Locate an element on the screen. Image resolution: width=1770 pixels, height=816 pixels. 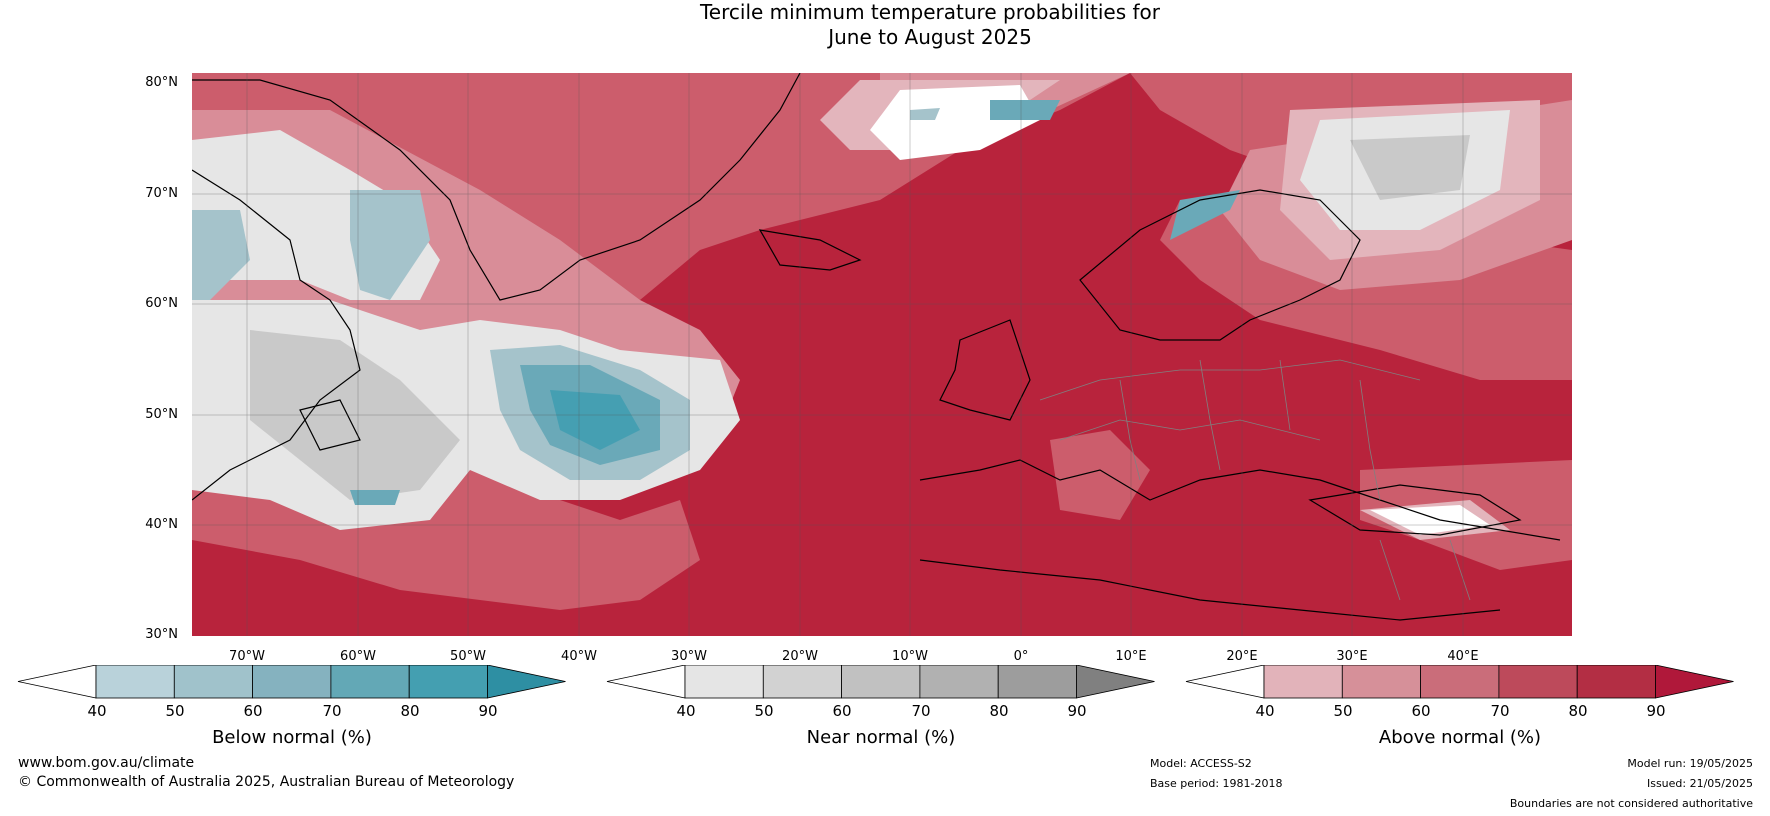
base-period-text: Base period: 1981-2018 is located at coordinates (1216, 783).